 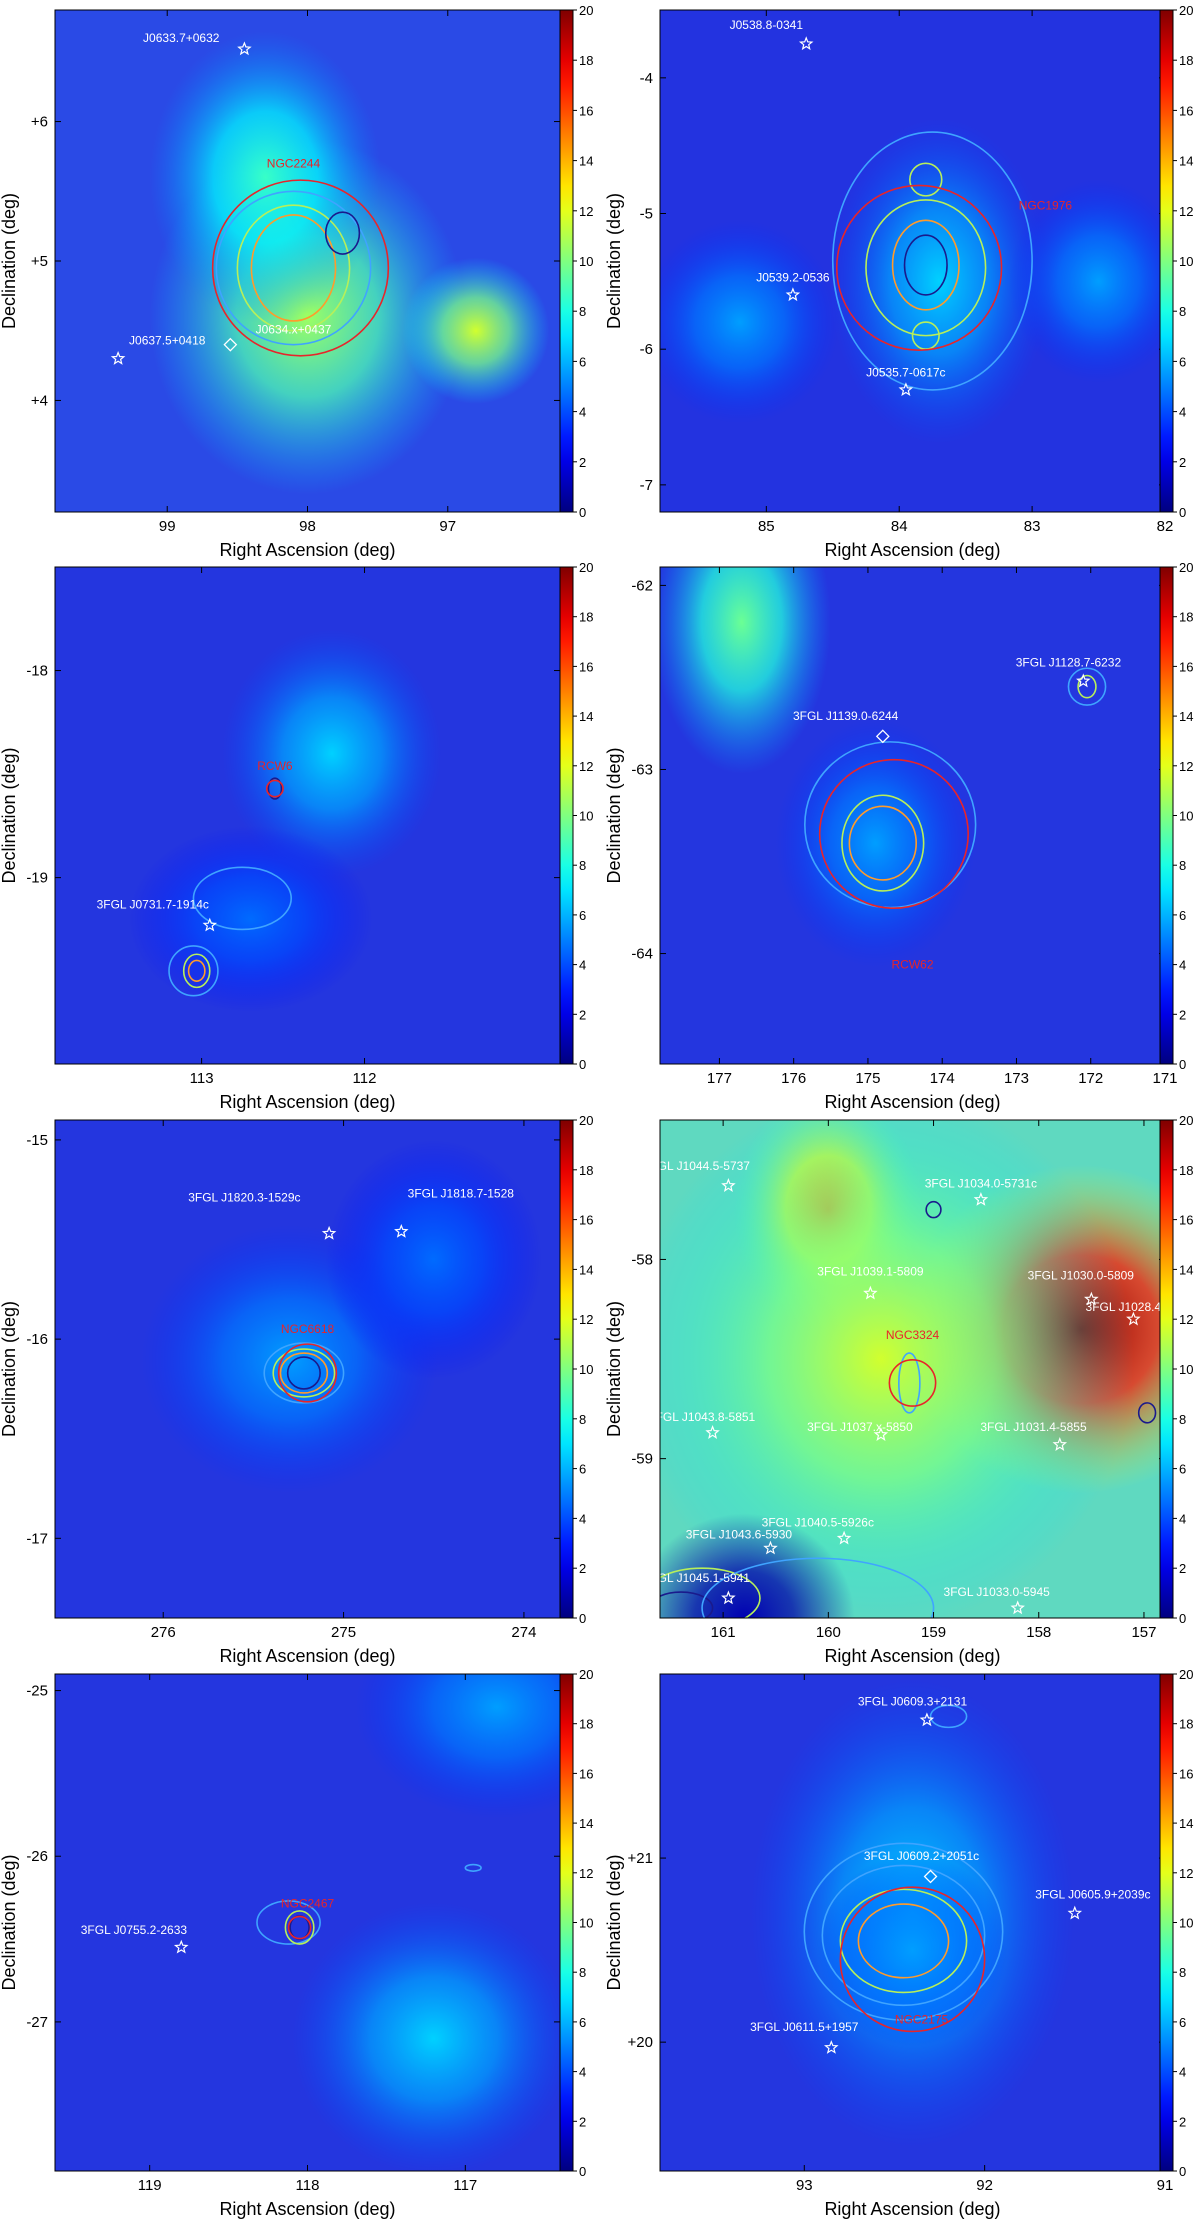 What do you see at coordinates (846, 716) in the screenshot?
I see `source-label: 3FGL J1139.0-6244` at bounding box center [846, 716].